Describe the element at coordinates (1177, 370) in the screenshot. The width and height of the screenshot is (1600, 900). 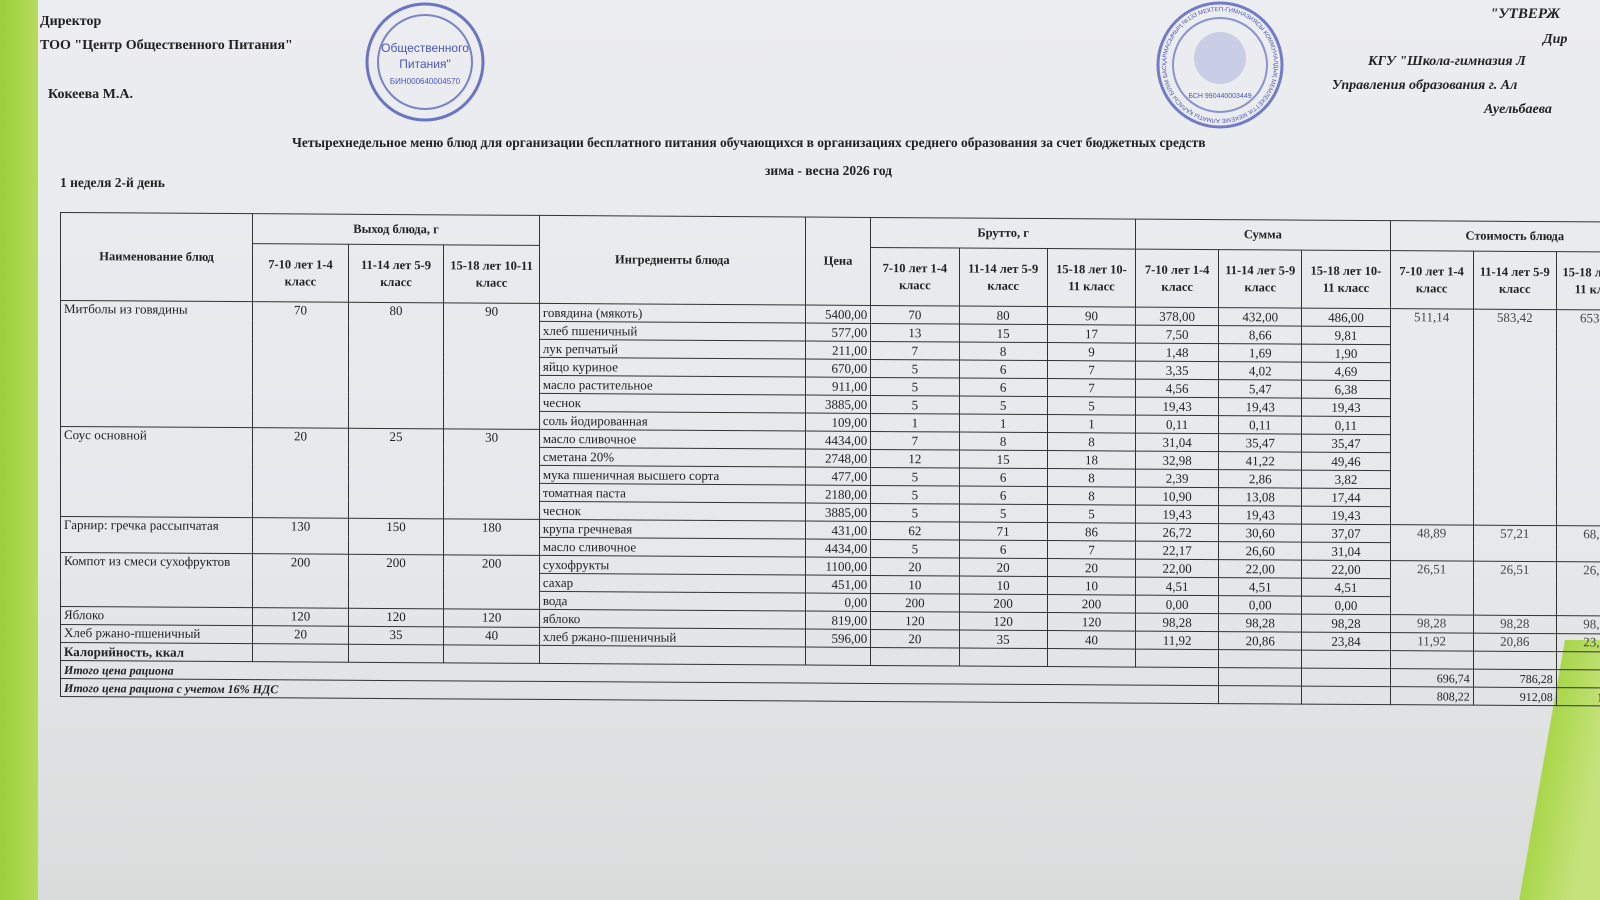
I see `ingredient-sum: 3,35` at that location.